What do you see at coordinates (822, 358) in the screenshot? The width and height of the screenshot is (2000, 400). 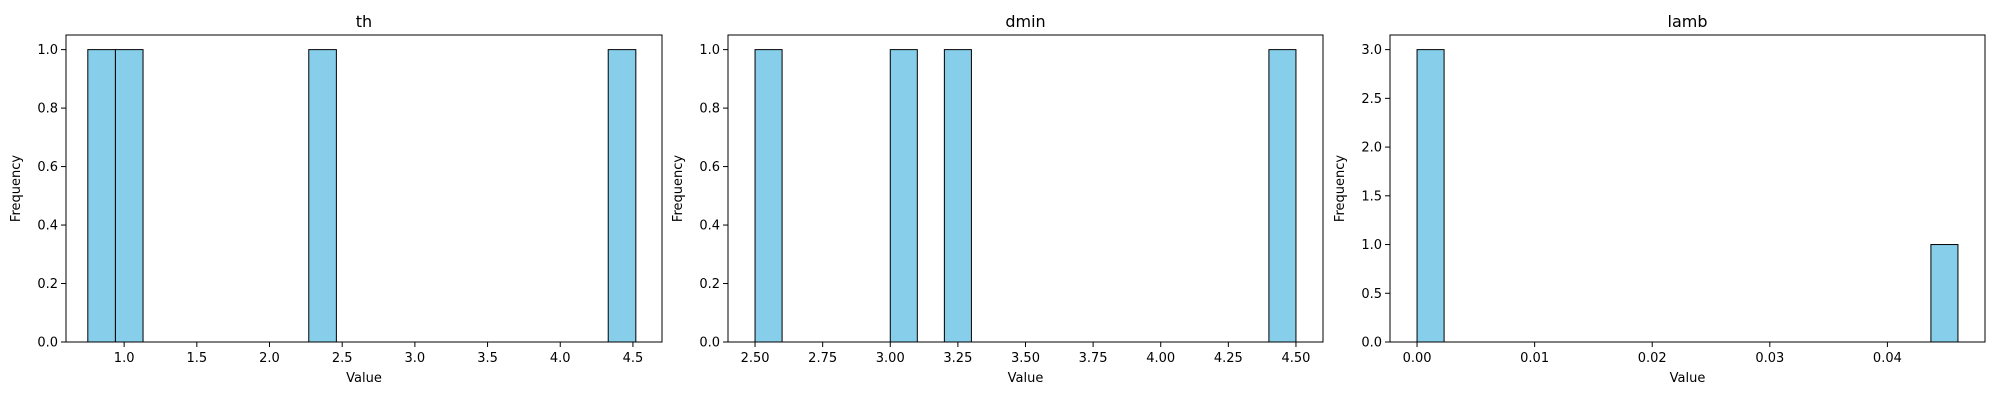 I see `x-tick-label: 2.75` at bounding box center [822, 358].